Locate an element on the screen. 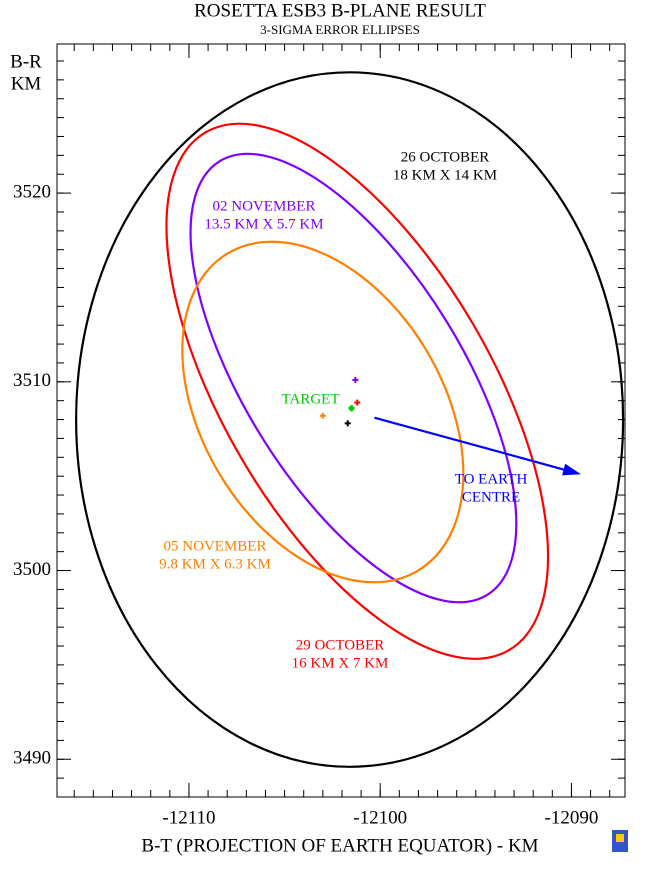 The image size is (647, 871). x-tick-label: -12110 is located at coordinates (188, 817).